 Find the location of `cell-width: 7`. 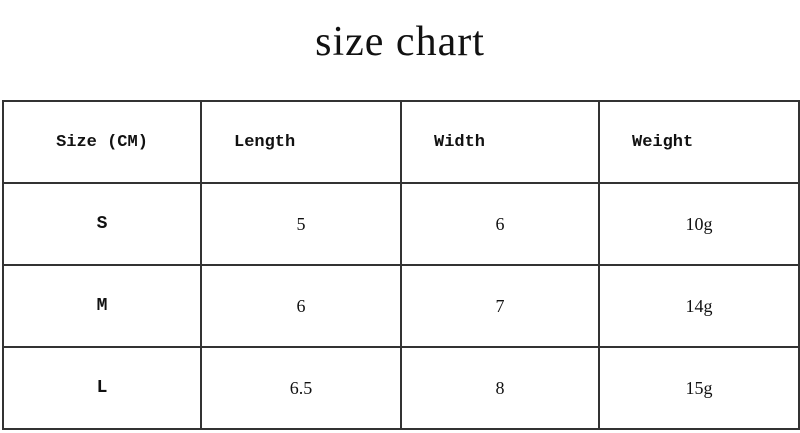

cell-width: 7 is located at coordinates (500, 306).